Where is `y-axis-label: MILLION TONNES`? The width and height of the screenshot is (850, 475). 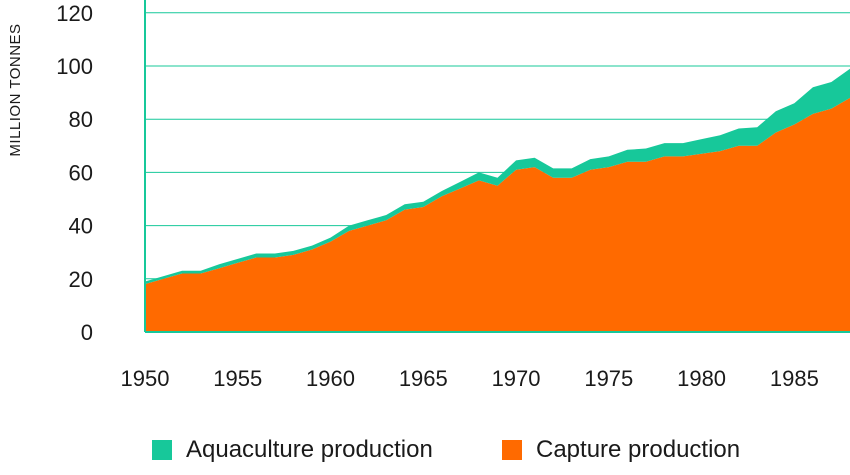 y-axis-label: MILLION TONNES is located at coordinates (15, 89).